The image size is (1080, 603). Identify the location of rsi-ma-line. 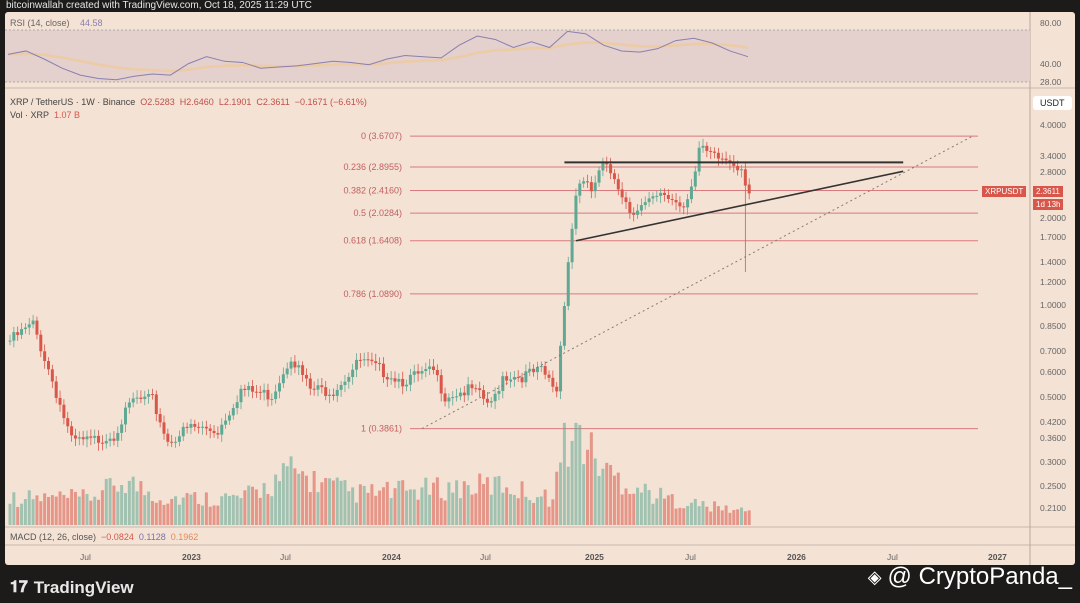
(378, 57).